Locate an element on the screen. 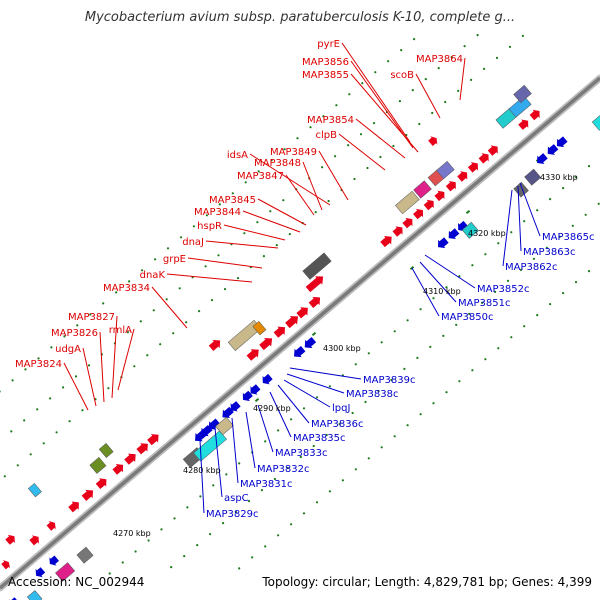  reverse-gene-label: MAP3838c is located at coordinates (372, 394).